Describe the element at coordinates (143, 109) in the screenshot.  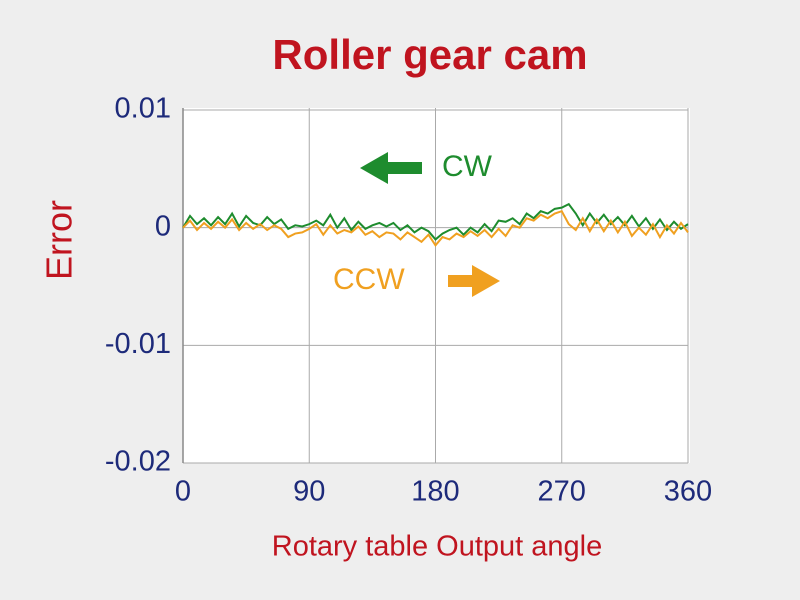
I see `y-tick-label: 0.01` at that location.